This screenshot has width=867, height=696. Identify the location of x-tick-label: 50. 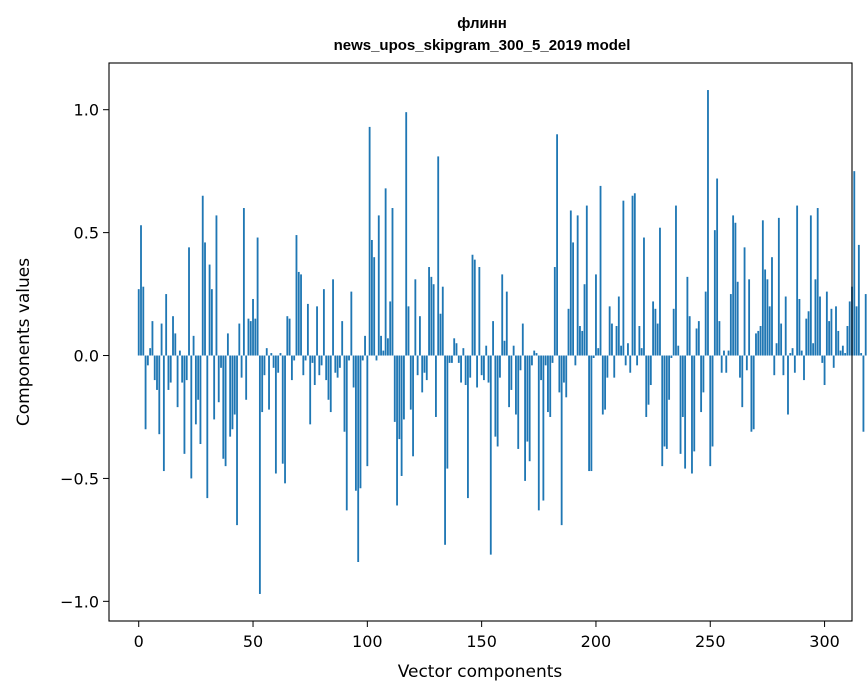
(253, 641).